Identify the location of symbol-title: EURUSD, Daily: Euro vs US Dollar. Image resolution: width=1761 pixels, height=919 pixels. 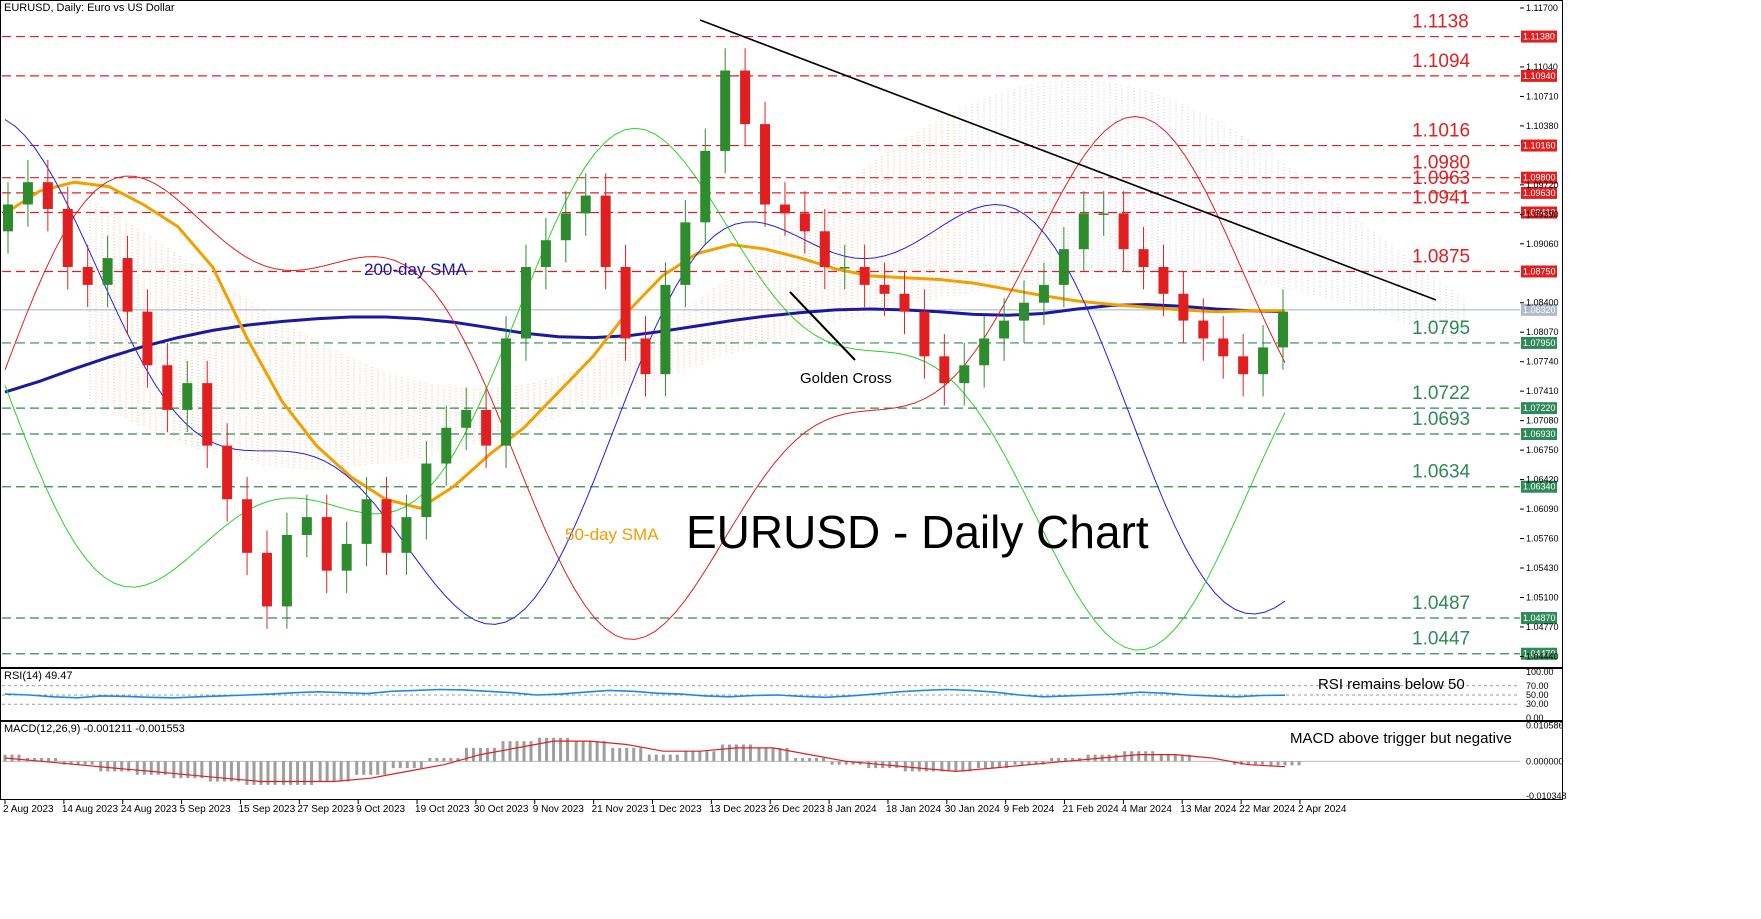
(89, 8).